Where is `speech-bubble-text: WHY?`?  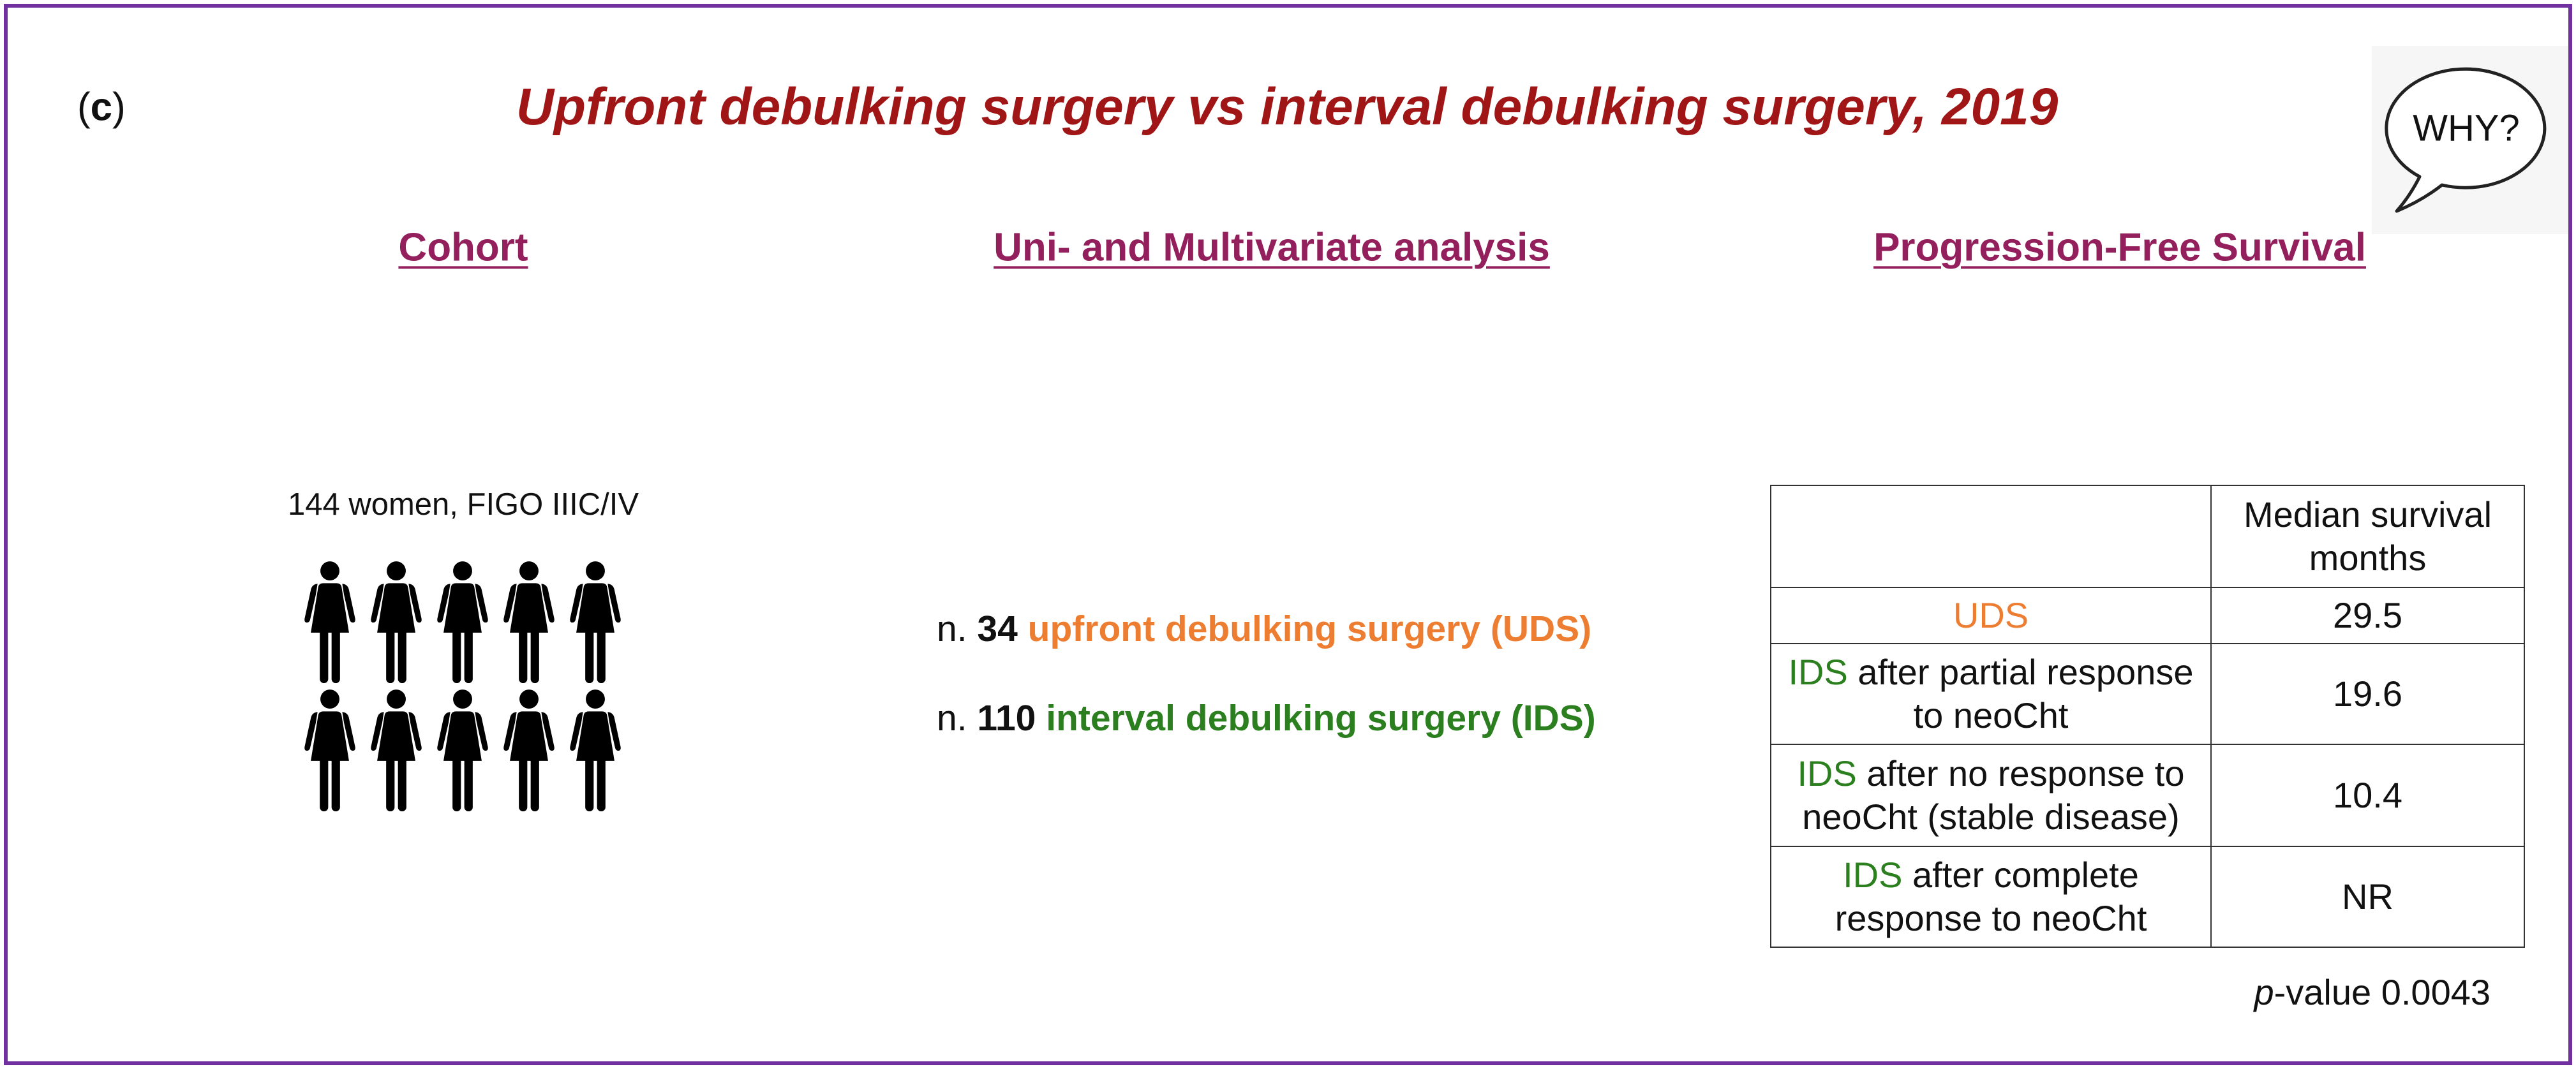 speech-bubble-text: WHY? is located at coordinates (2466, 128).